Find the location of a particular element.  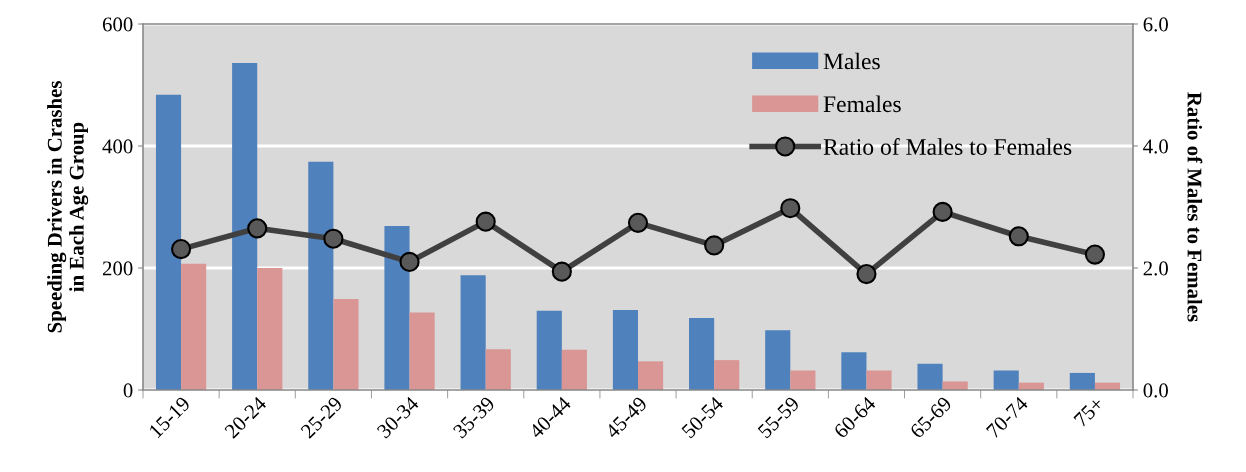

y2-tick-label: 6.0 is located at coordinates (1155, 24).